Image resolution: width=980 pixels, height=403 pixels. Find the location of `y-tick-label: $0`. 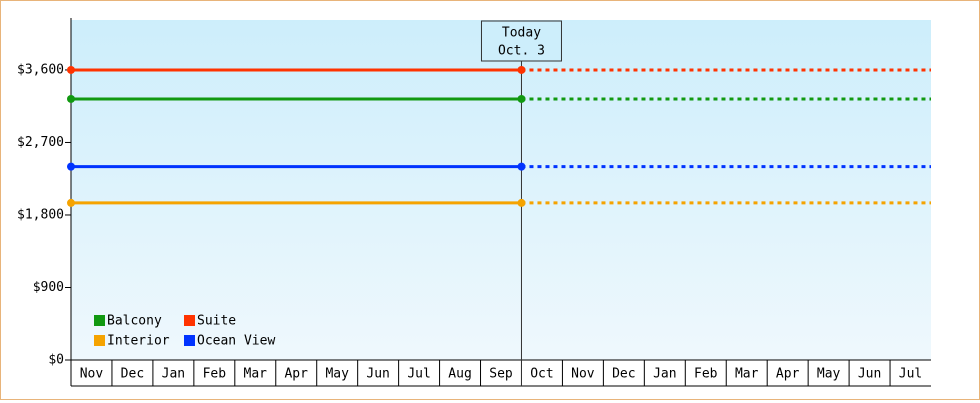

y-tick-label: $0 is located at coordinates (56, 360).